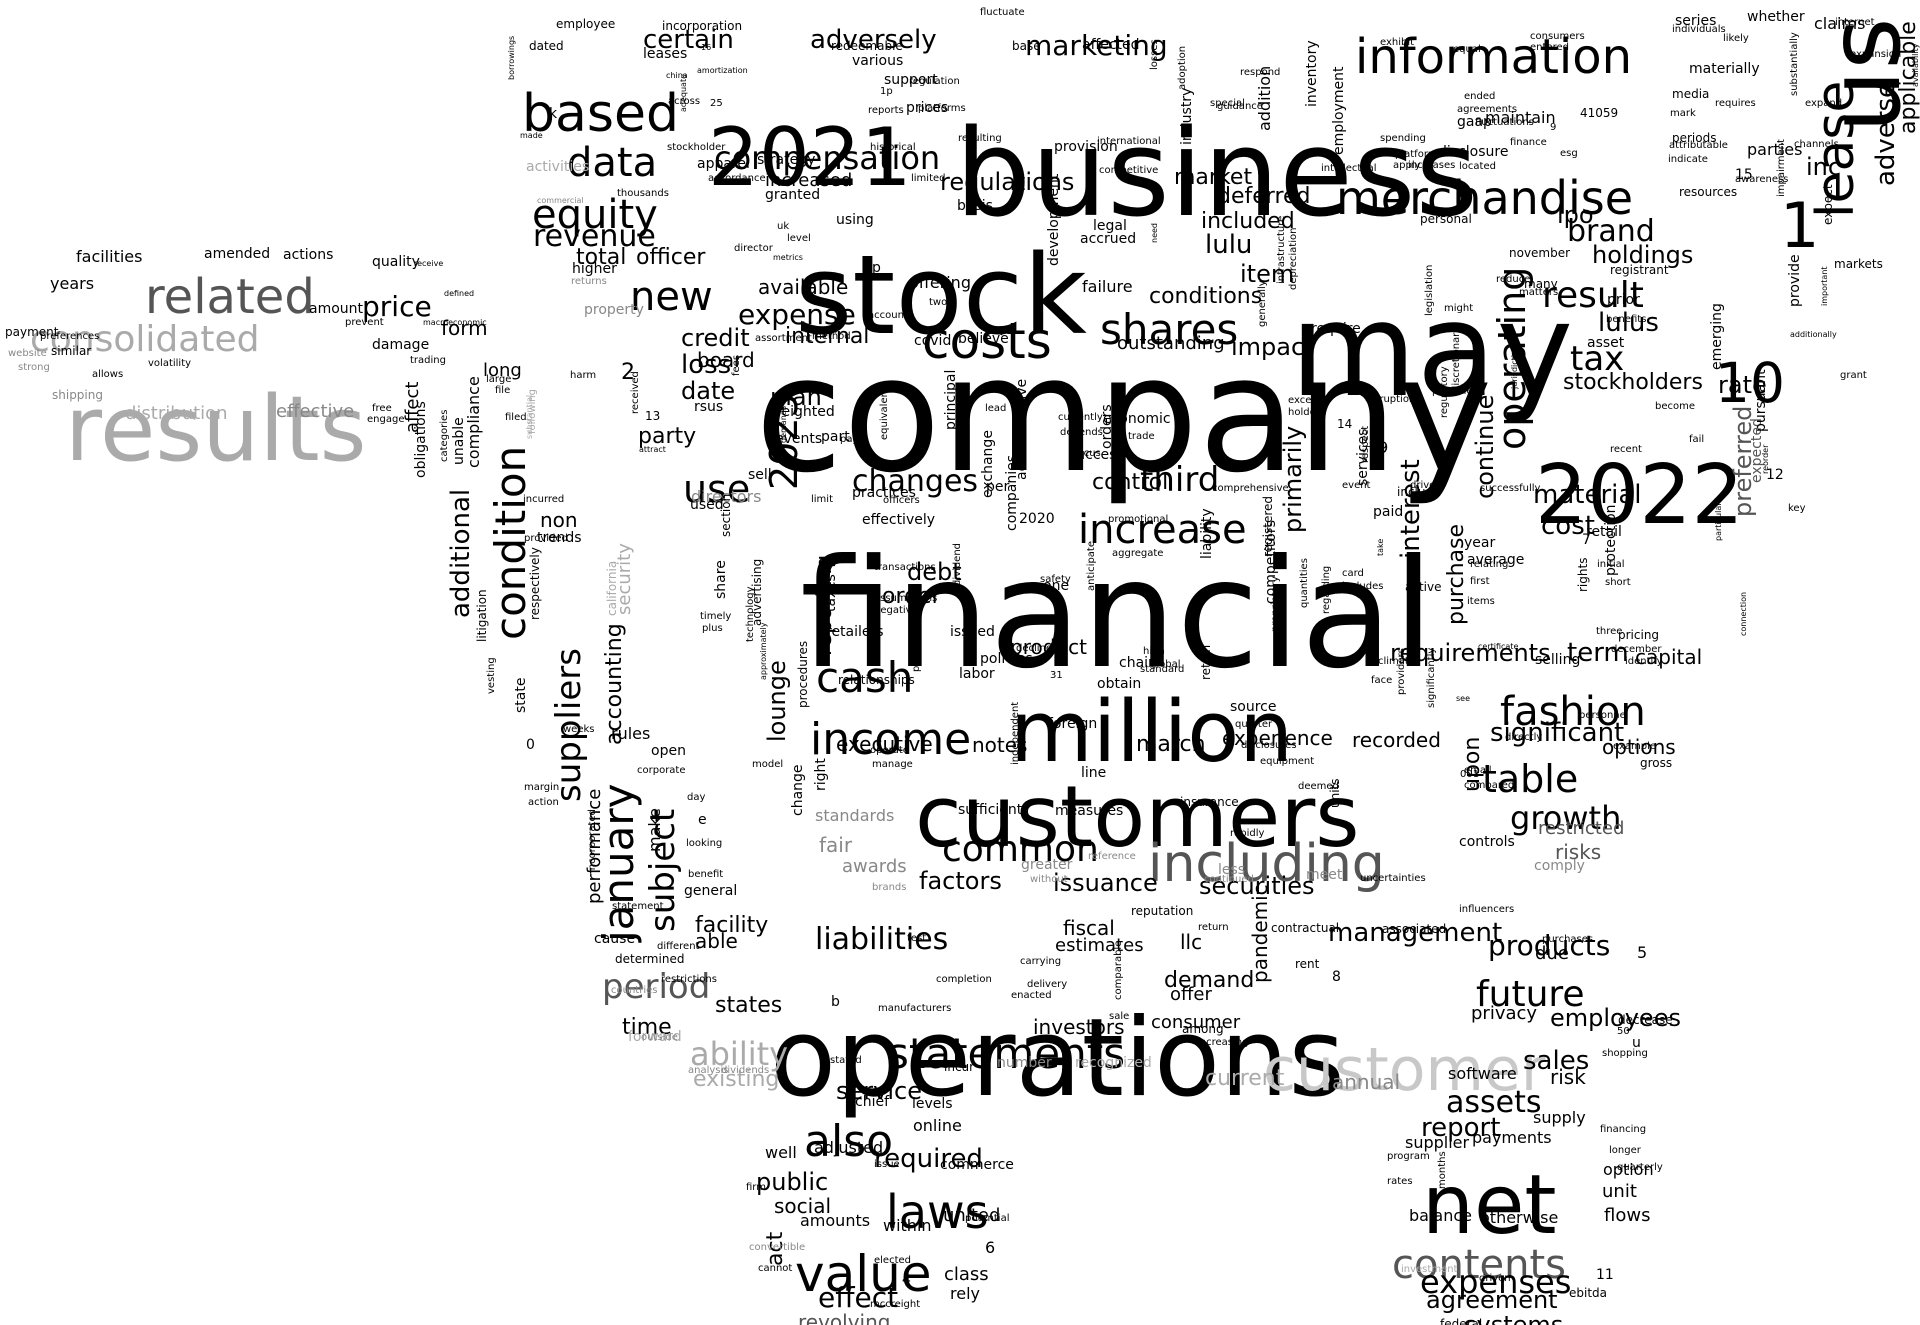 The height and width of the screenshot is (1325, 1920). Describe the element at coordinates (1636, 1043) in the screenshot. I see `word-u: u` at that location.